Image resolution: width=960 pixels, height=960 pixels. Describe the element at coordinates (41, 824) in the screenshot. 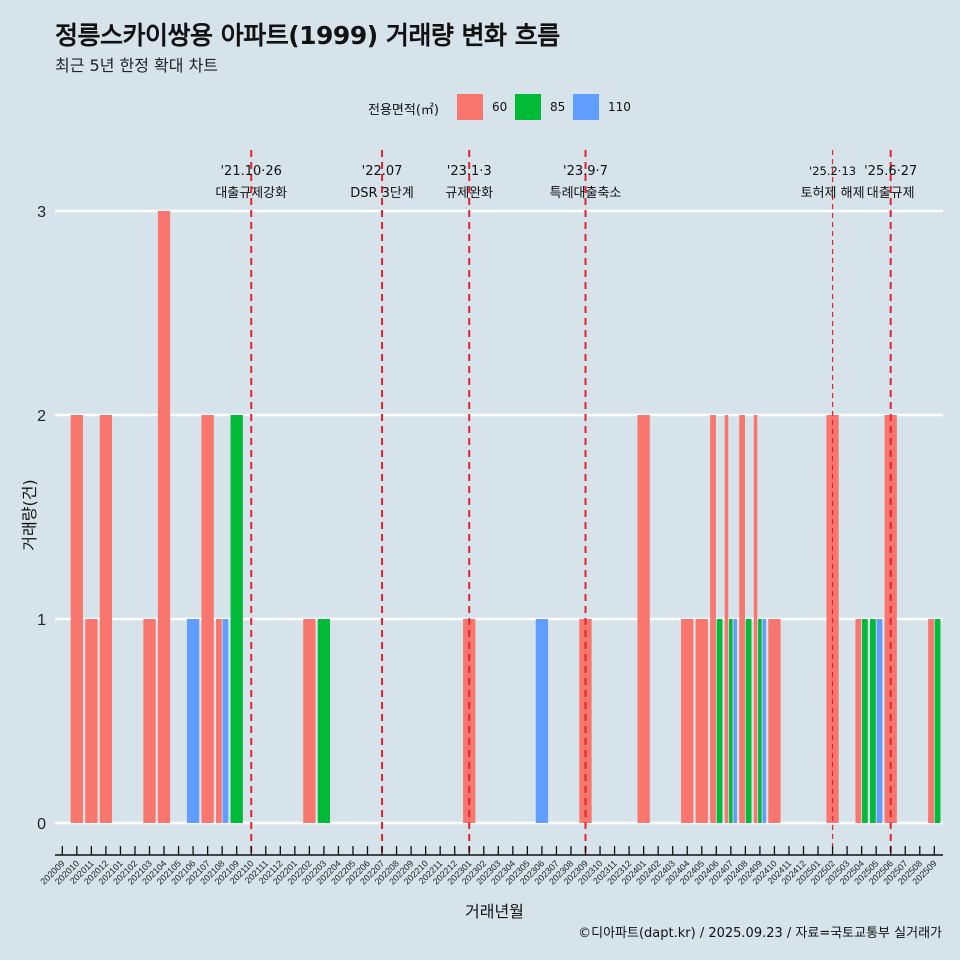

I see `y-tick-label: 0` at that location.